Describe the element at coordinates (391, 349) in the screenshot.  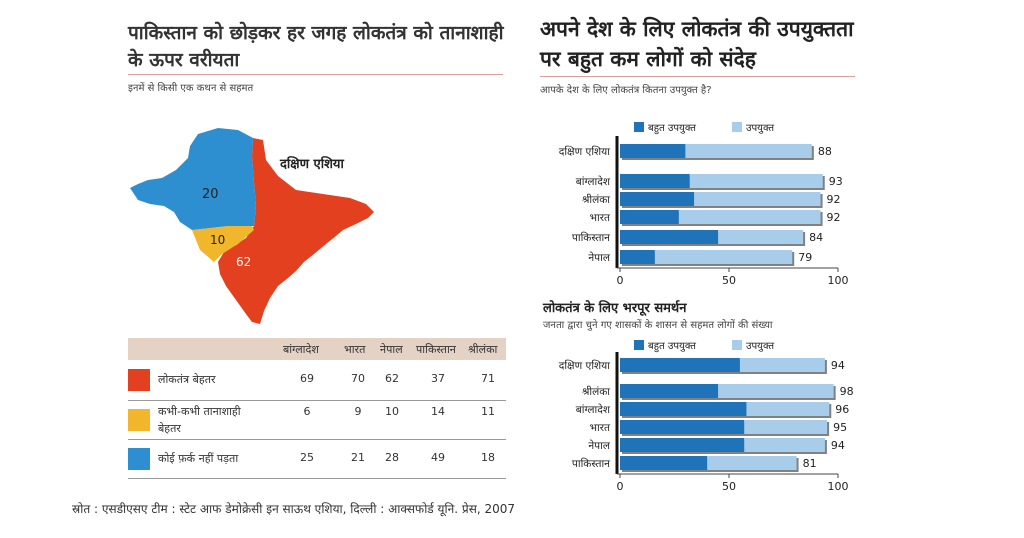
I see `col-header: नेपाल` at that location.